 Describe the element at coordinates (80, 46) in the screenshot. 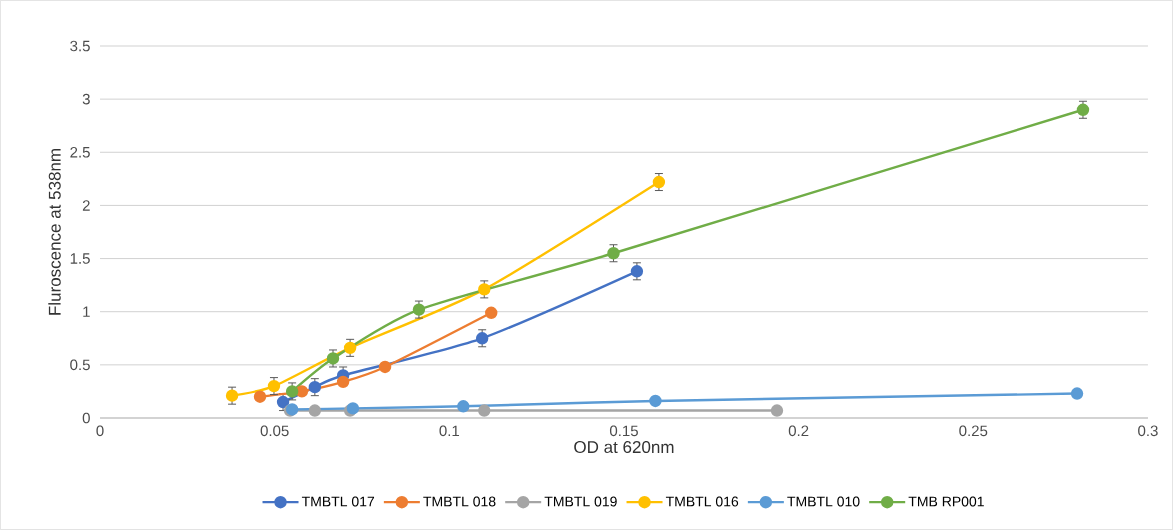

I see `y-tick-label: 3.5` at that location.